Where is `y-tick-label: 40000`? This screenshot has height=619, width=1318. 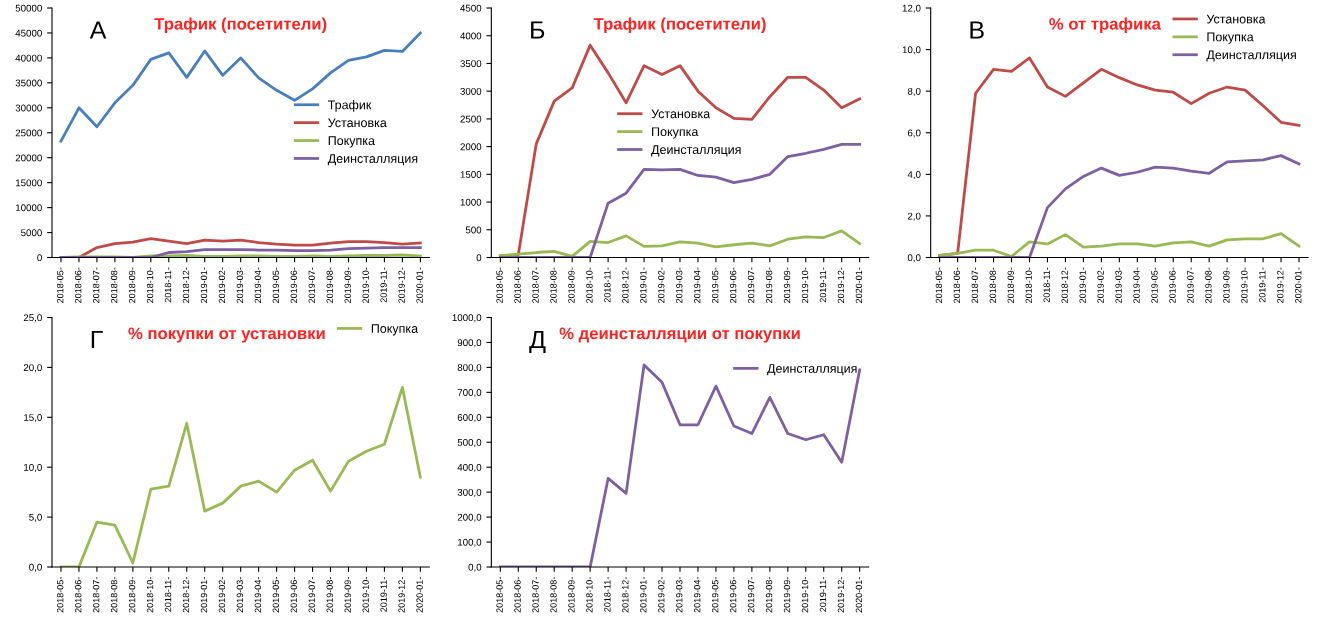
y-tick-label: 40000 is located at coordinates (28, 58).